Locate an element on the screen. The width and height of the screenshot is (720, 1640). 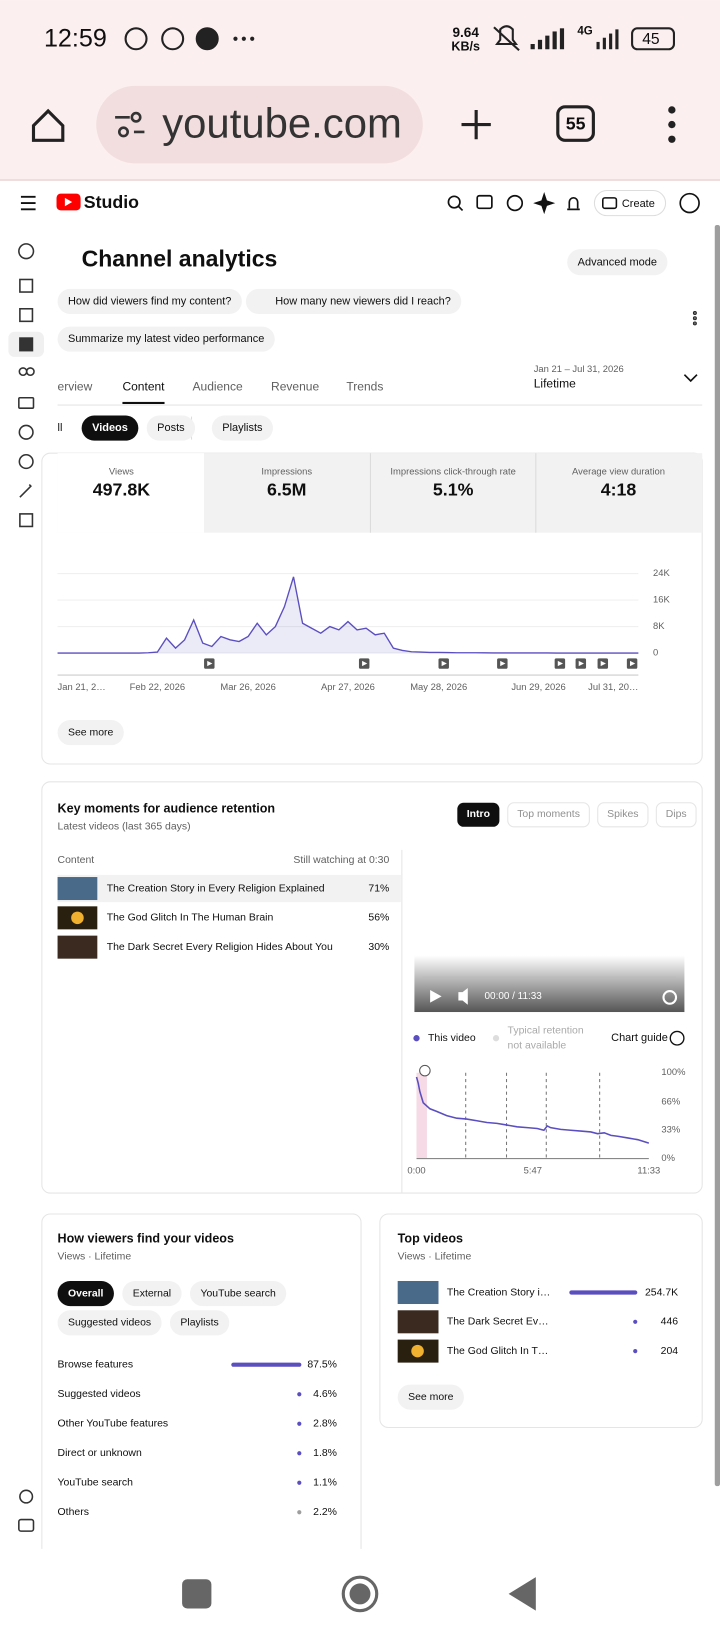
column-header: Still watching at 0:30 is located at coordinates (341, 860).